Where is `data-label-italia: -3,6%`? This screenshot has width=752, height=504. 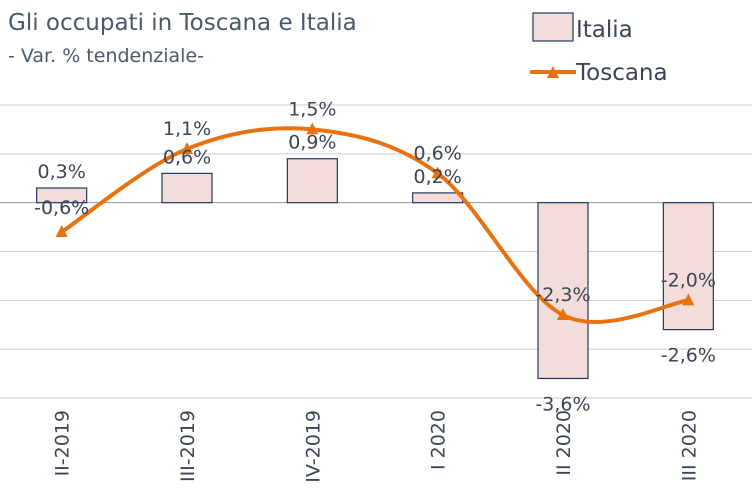
data-label-italia: -3,6% is located at coordinates (562, 404).